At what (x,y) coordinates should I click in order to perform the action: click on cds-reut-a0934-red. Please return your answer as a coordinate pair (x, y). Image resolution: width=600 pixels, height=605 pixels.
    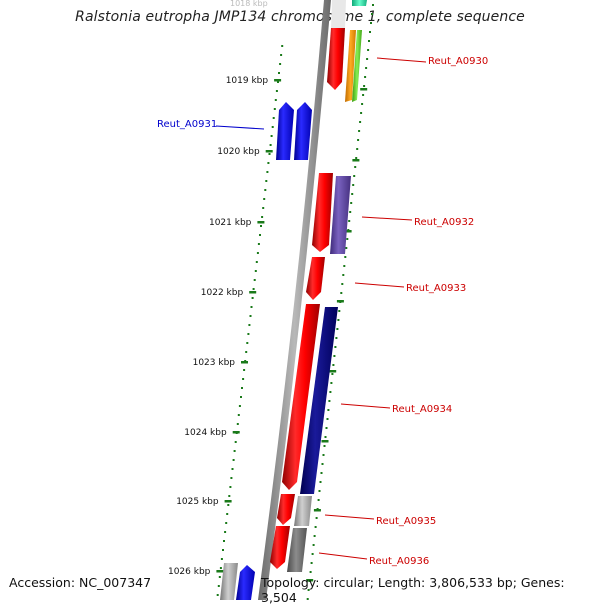
    Looking at the image, I should click on (301, 397).